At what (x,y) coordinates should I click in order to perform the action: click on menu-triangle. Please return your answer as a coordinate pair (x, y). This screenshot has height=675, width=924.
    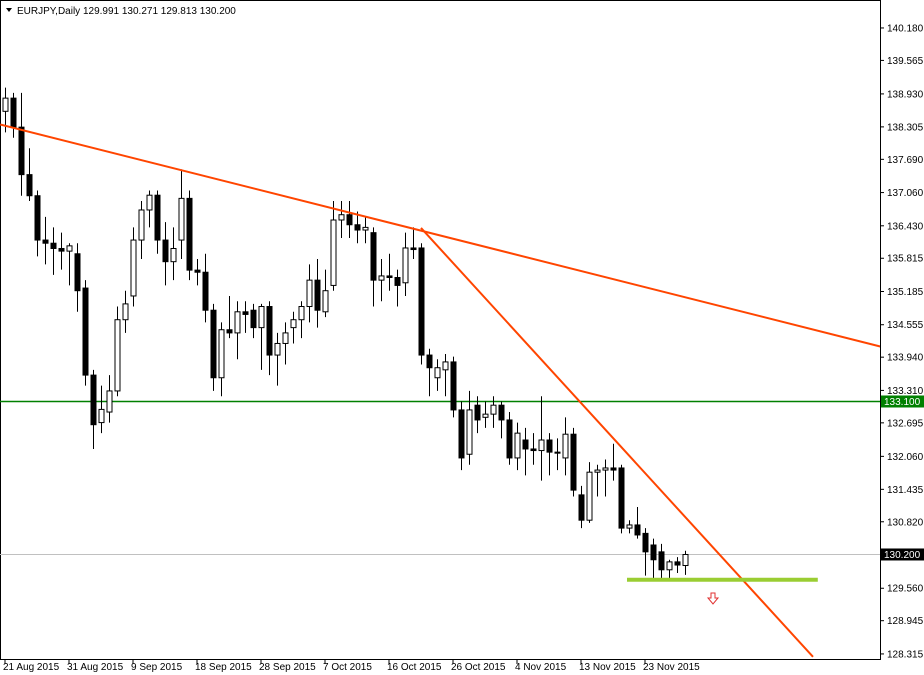
    Looking at the image, I should click on (9, 10).